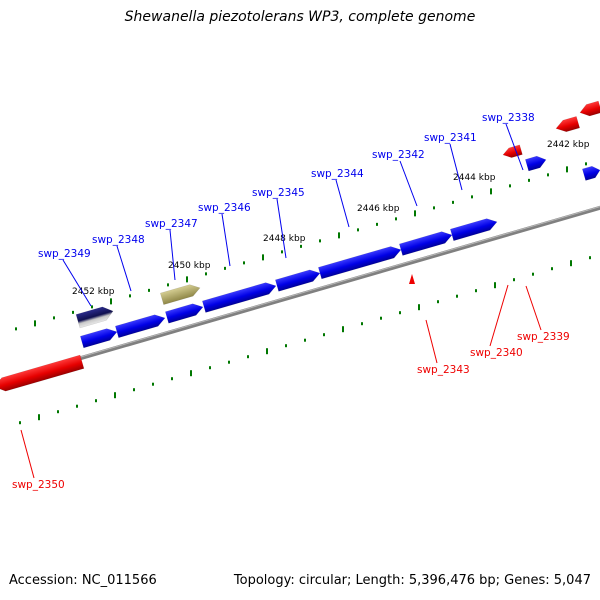  I want to click on gene-swp-2348-shape, so click(140, 326).